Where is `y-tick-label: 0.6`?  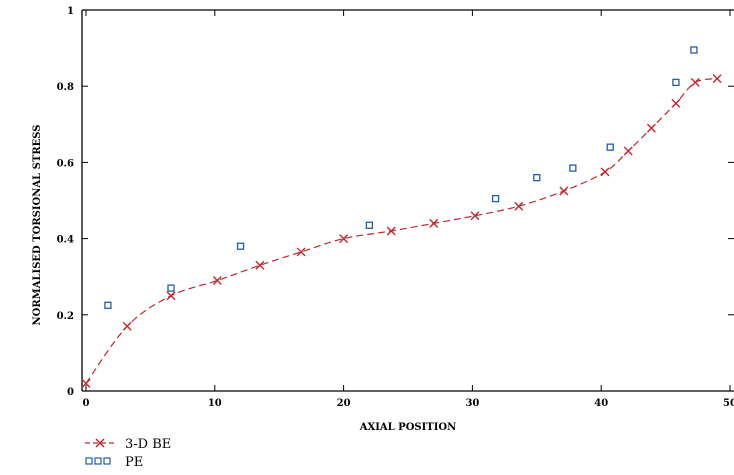
y-tick-label: 0.6 is located at coordinates (65, 163).